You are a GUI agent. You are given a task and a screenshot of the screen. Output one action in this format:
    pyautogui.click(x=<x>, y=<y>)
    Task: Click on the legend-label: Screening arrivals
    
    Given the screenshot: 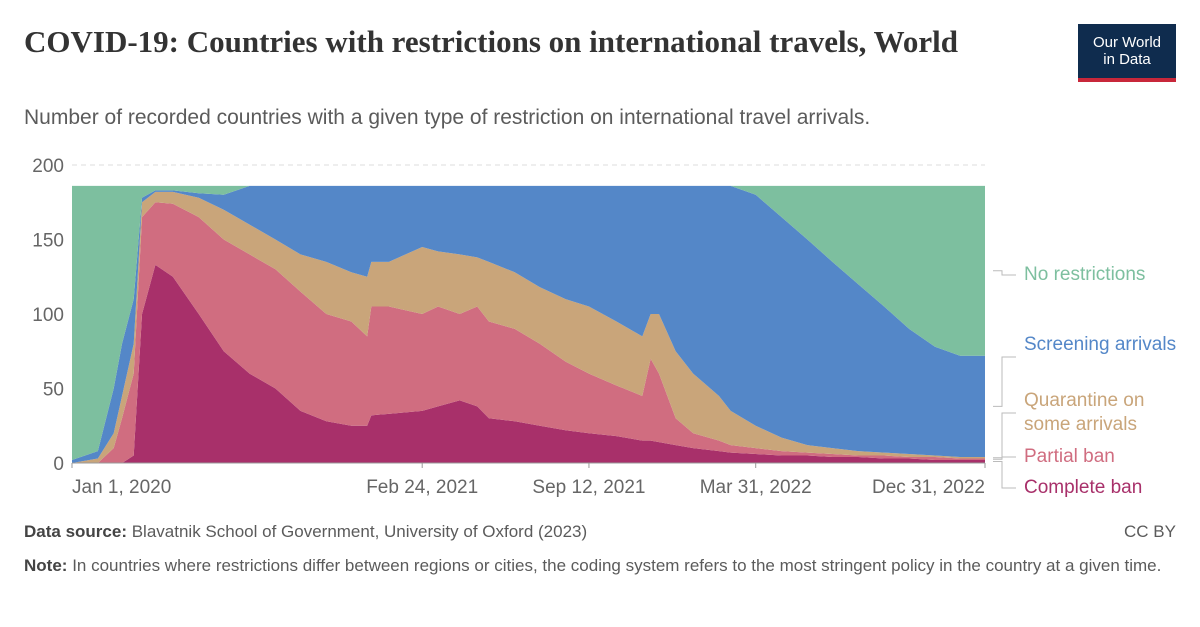 What is the action you would take?
    pyautogui.click(x=1100, y=344)
    